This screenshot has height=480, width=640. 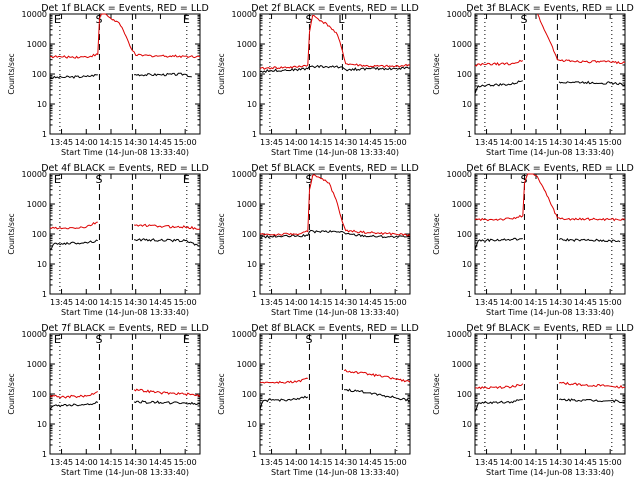 I want to click on panel-title: Det 3f BLACK = Events, RED = LLD, so click(x=550, y=8).